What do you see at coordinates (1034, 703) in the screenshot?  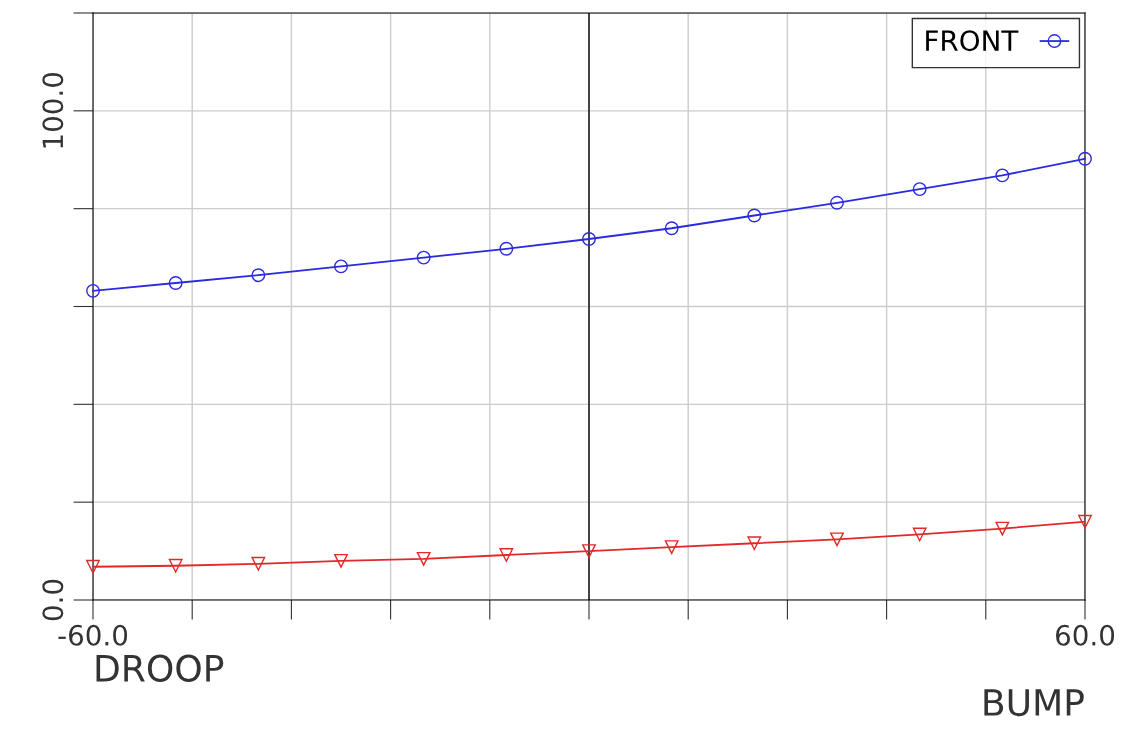 I see `text: BUMP` at bounding box center [1034, 703].